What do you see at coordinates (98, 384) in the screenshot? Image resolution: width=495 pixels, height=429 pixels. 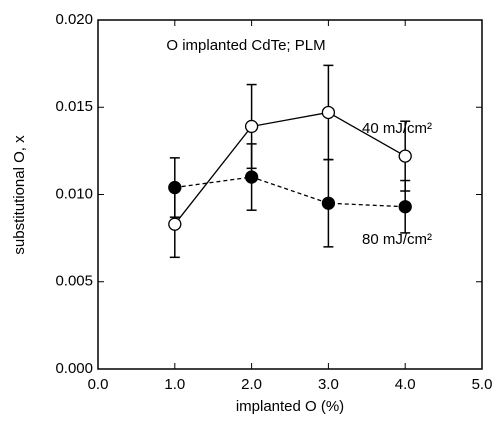 I see `x-tick-label: 0.0` at bounding box center [98, 384].